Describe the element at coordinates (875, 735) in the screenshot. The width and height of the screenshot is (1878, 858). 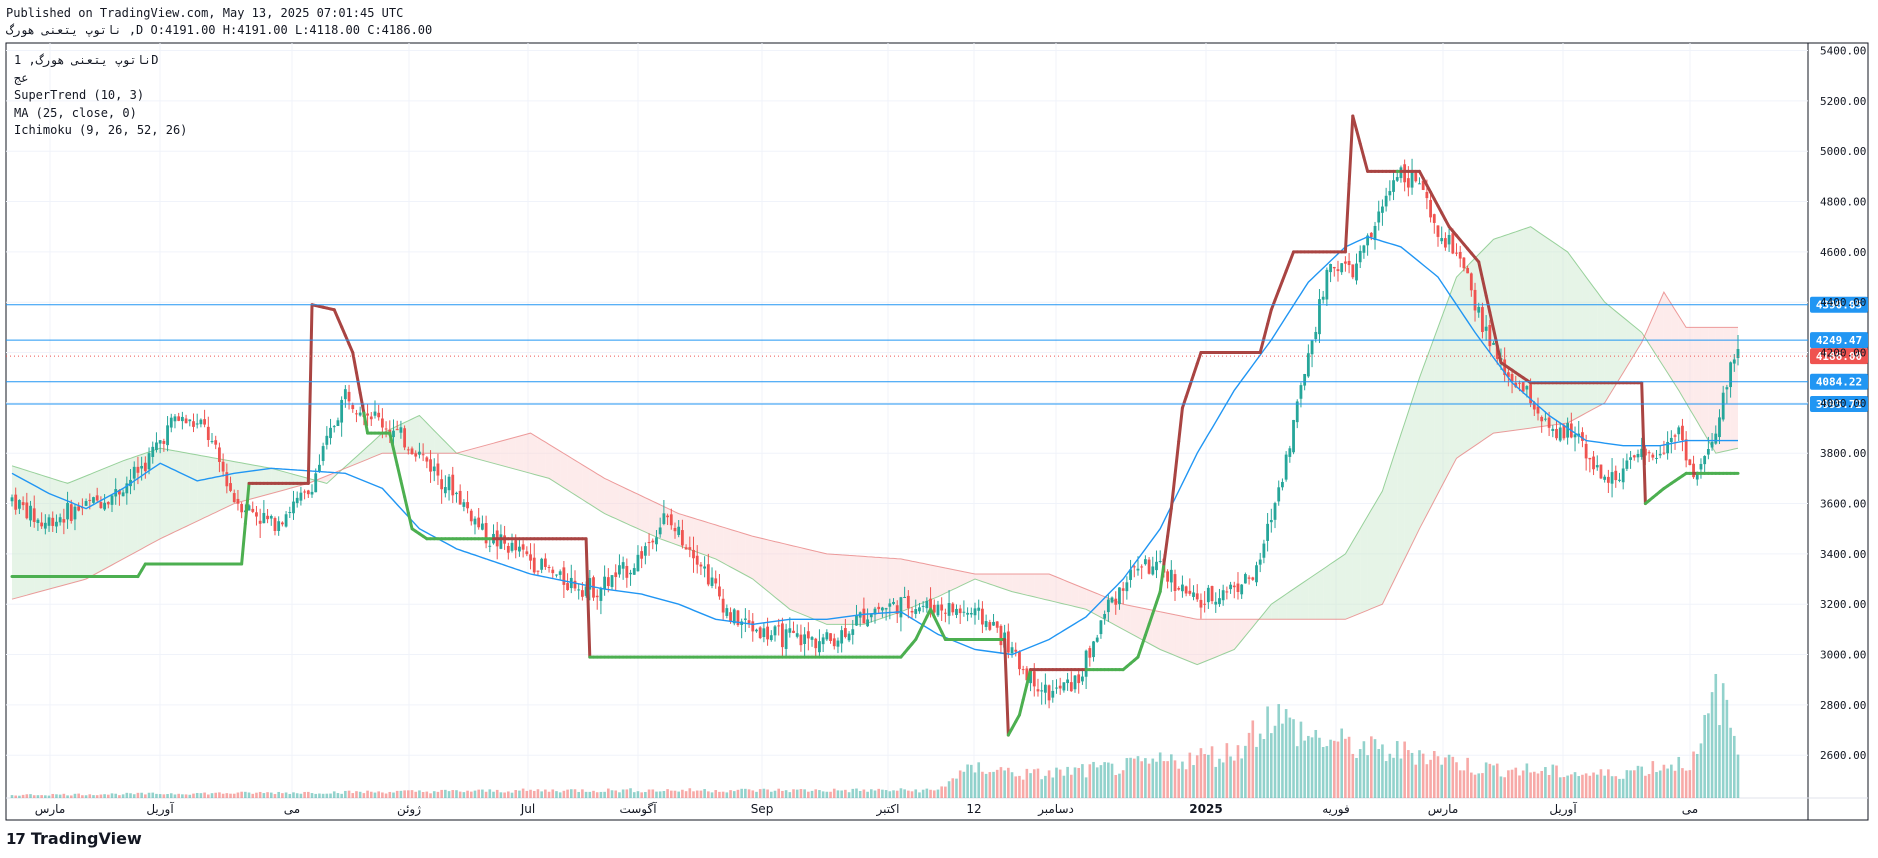
I see `volume-bars` at that location.